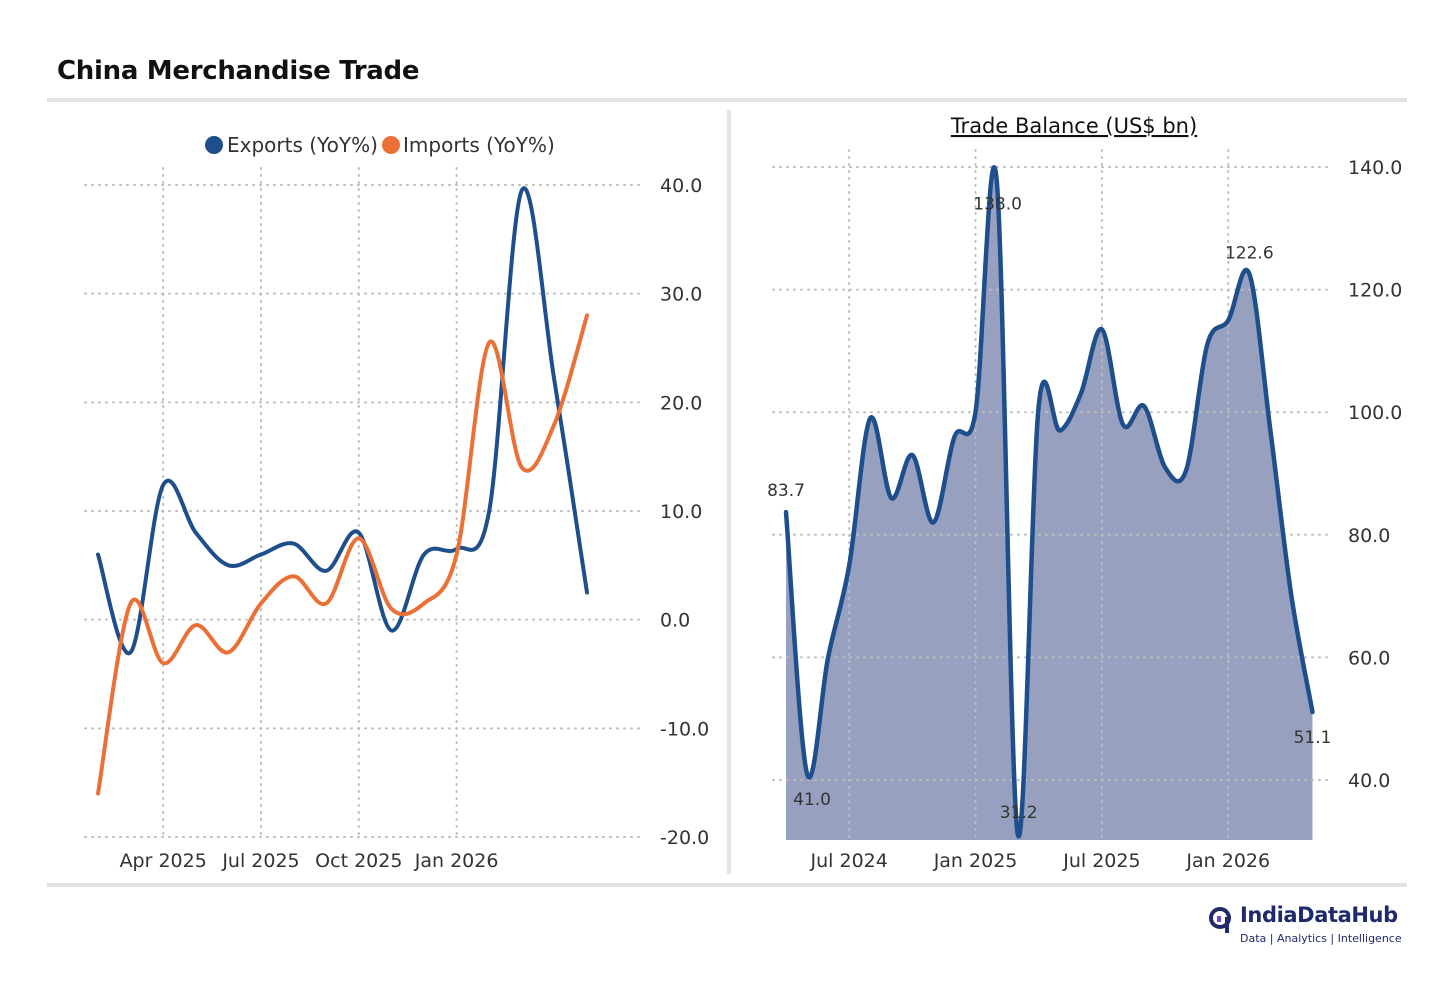 The height and width of the screenshot is (1000, 1456). Describe the element at coordinates (1313, 738) in the screenshot. I see `data-label: 51.1` at that location.